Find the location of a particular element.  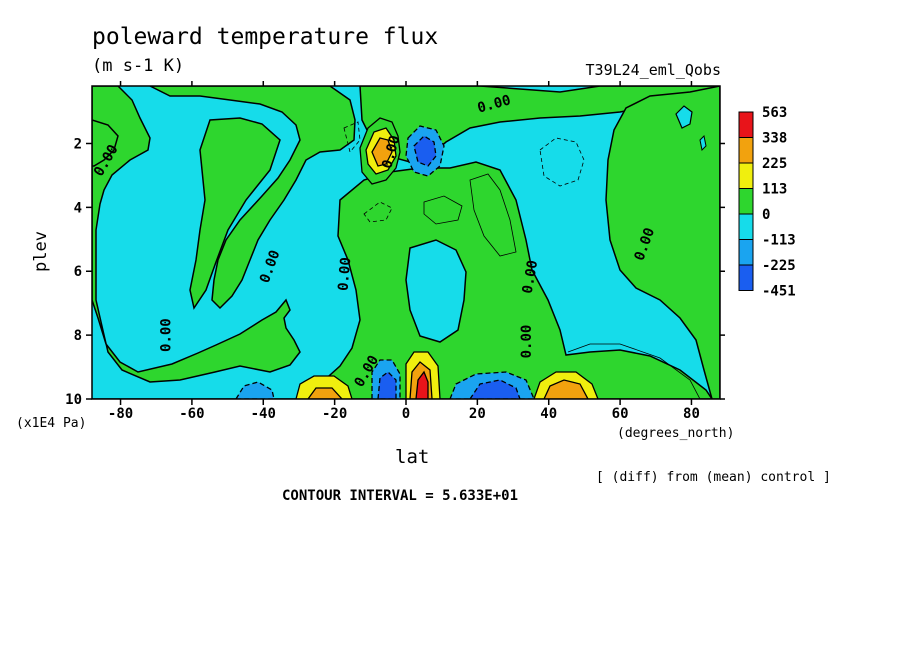

x-tick-label: -80 is located at coordinates (120, 414).